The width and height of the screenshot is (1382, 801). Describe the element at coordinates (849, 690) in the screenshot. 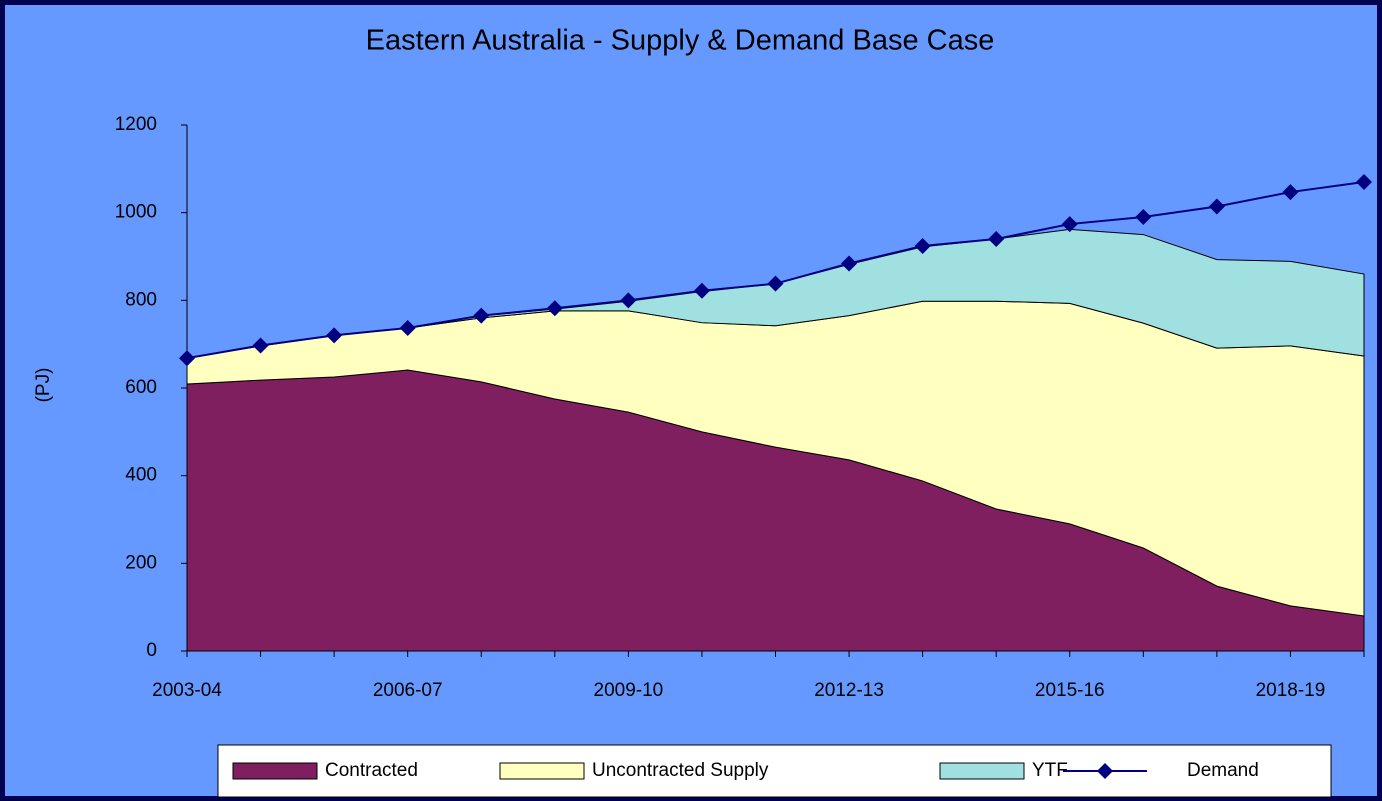

I see `x-tick-label: 2012-13` at that location.